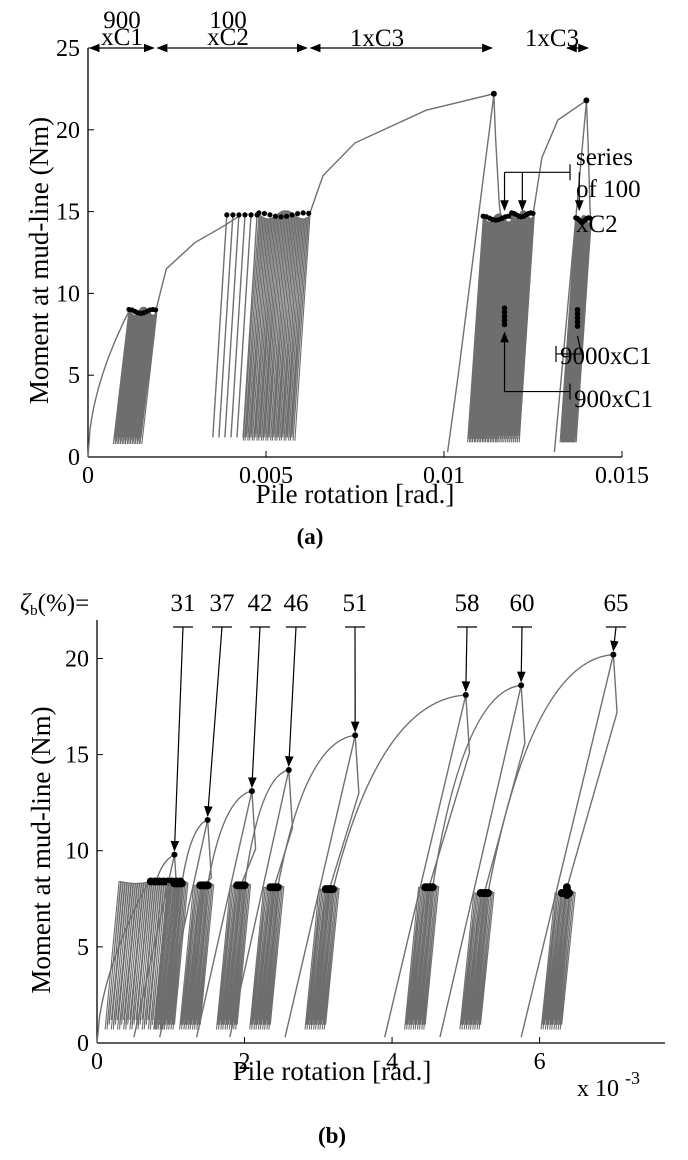  What do you see at coordinates (54, 604) in the screenshot?
I see `zeta-label: ζb(%)=` at bounding box center [54, 604].